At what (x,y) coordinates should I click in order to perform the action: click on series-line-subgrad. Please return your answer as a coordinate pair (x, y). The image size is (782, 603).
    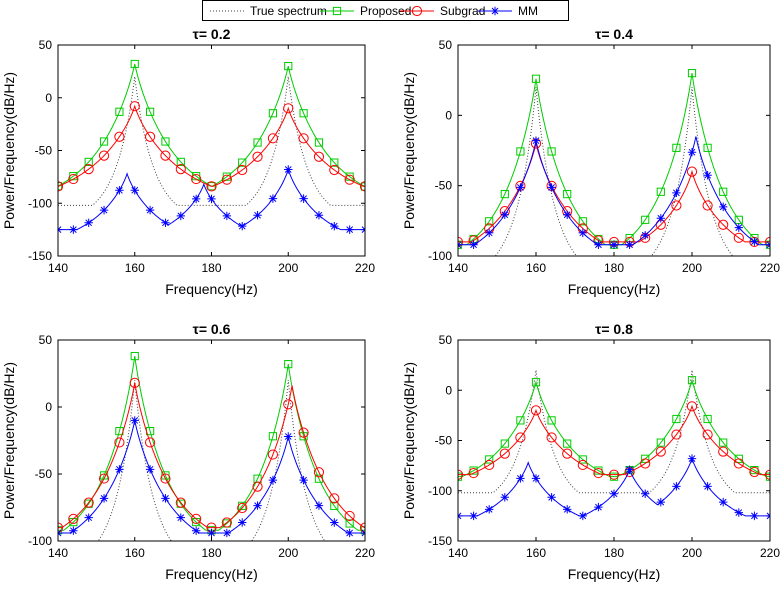
    Looking at the image, I should click on (614, 440).